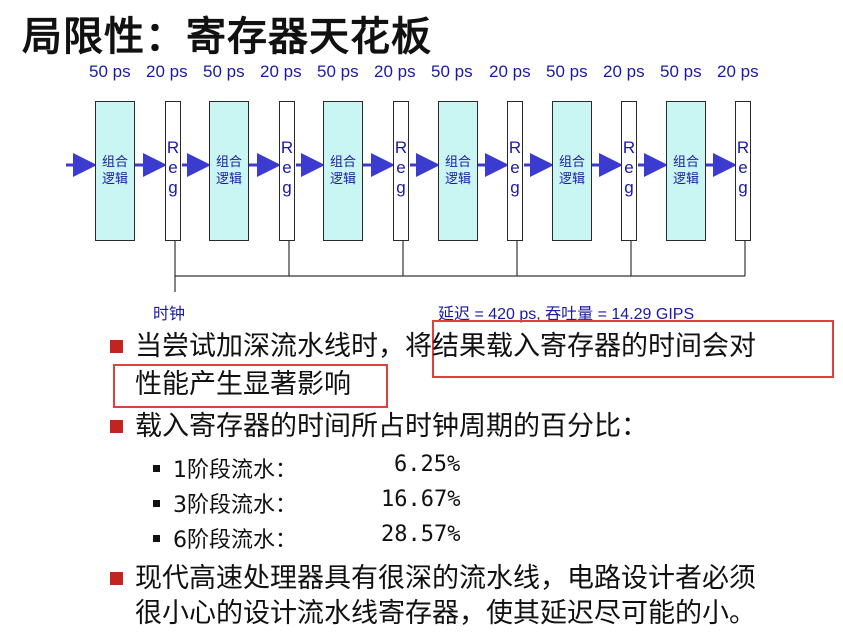  Describe the element at coordinates (243, 384) in the screenshot. I see `bullet-text: 性能产生显著影响` at that location.